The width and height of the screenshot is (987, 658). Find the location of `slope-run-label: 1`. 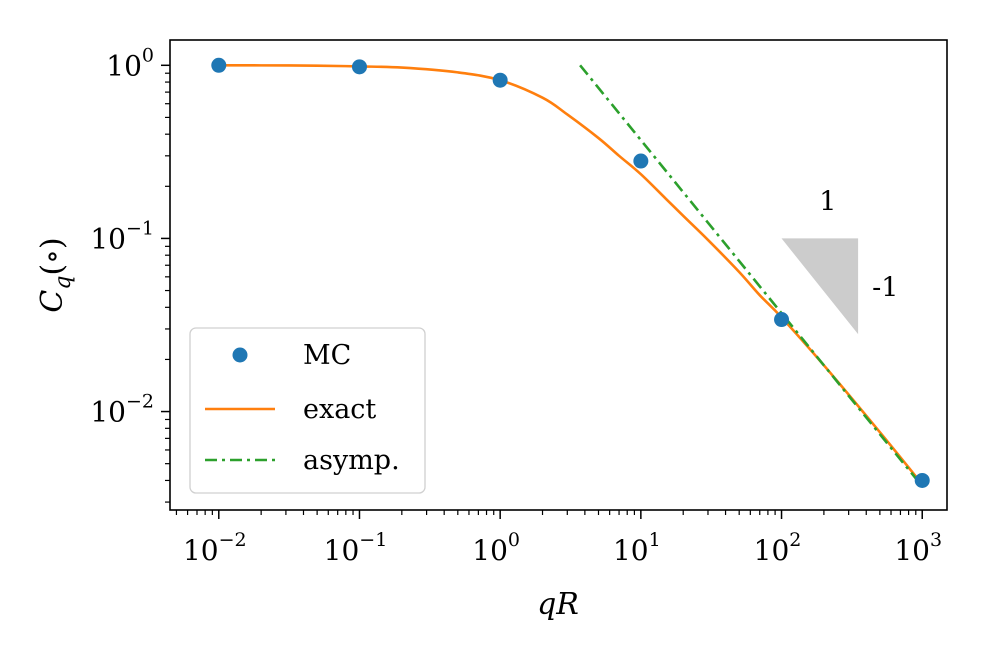

slope-run-label: 1 is located at coordinates (827, 201).